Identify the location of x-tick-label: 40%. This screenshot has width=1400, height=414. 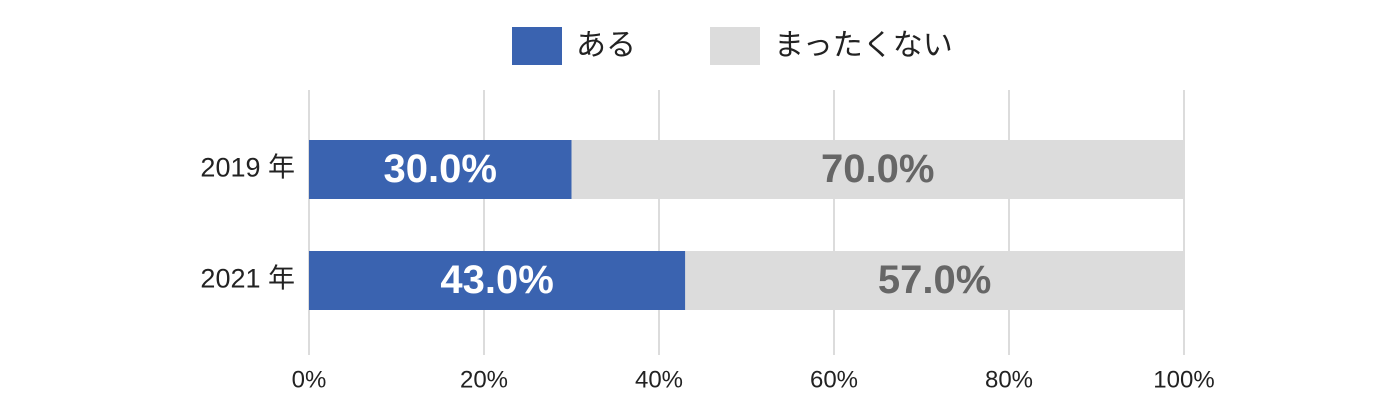
(659, 379).